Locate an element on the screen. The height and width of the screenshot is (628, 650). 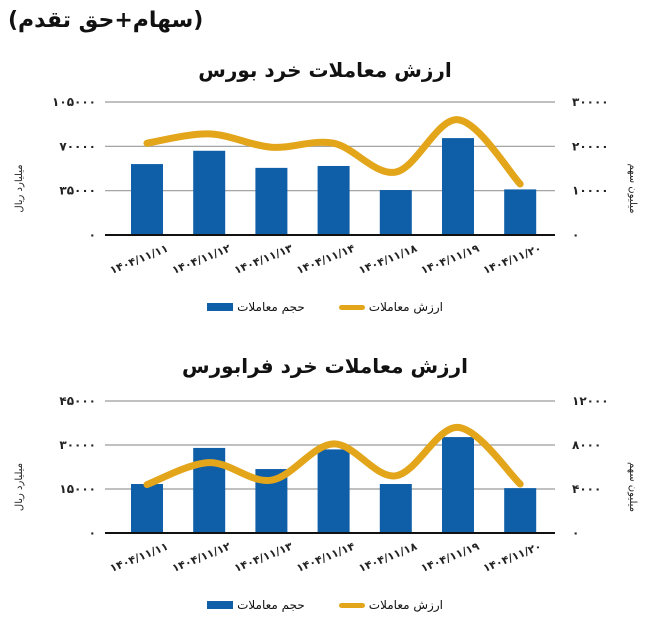
left-tick-label: ۳۵۰۰۰ is located at coordinates (77, 191).